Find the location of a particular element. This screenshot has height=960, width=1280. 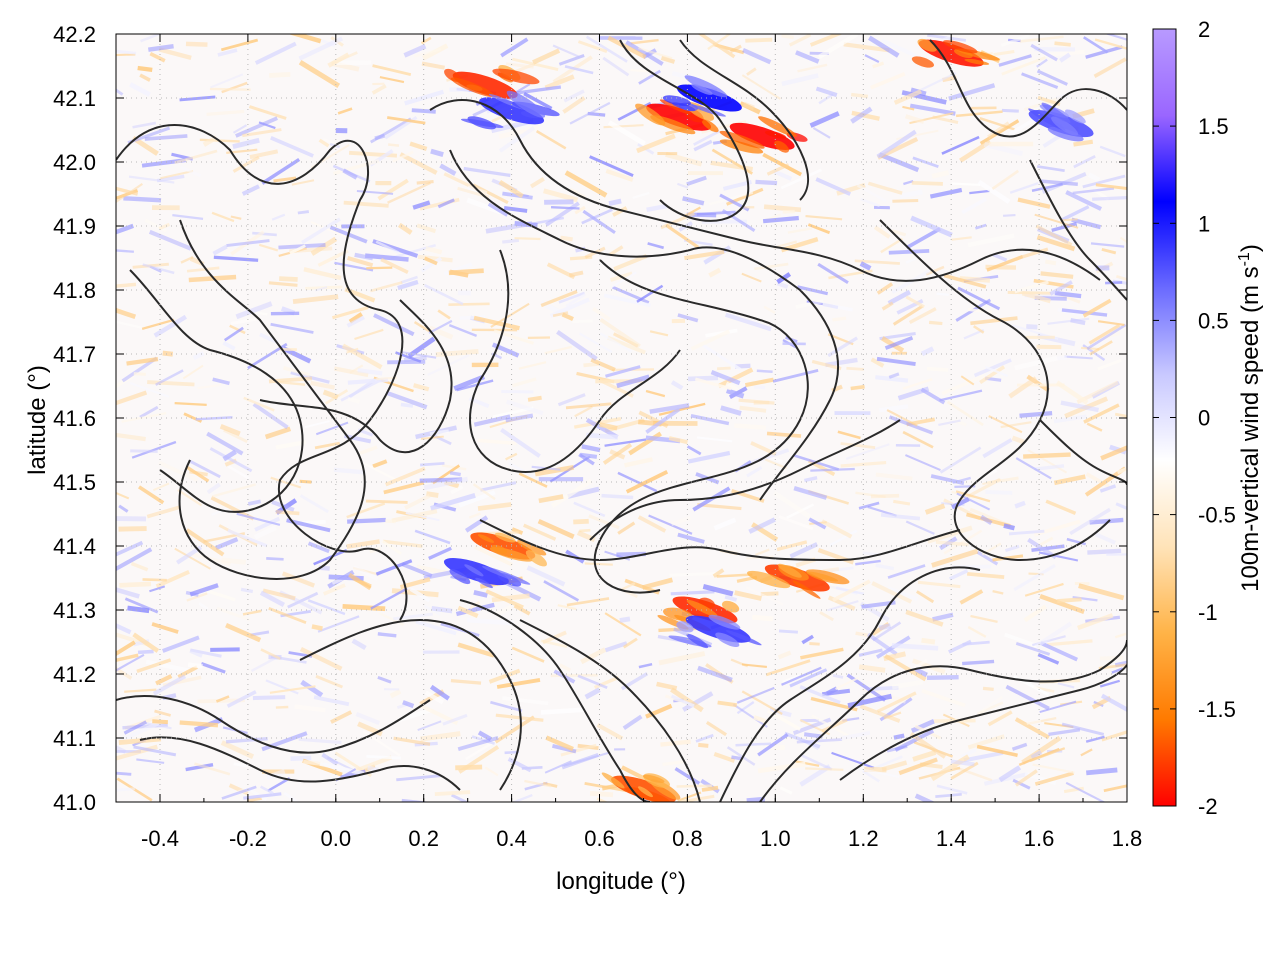

terrain-contour-line is located at coordinates (983, 722).